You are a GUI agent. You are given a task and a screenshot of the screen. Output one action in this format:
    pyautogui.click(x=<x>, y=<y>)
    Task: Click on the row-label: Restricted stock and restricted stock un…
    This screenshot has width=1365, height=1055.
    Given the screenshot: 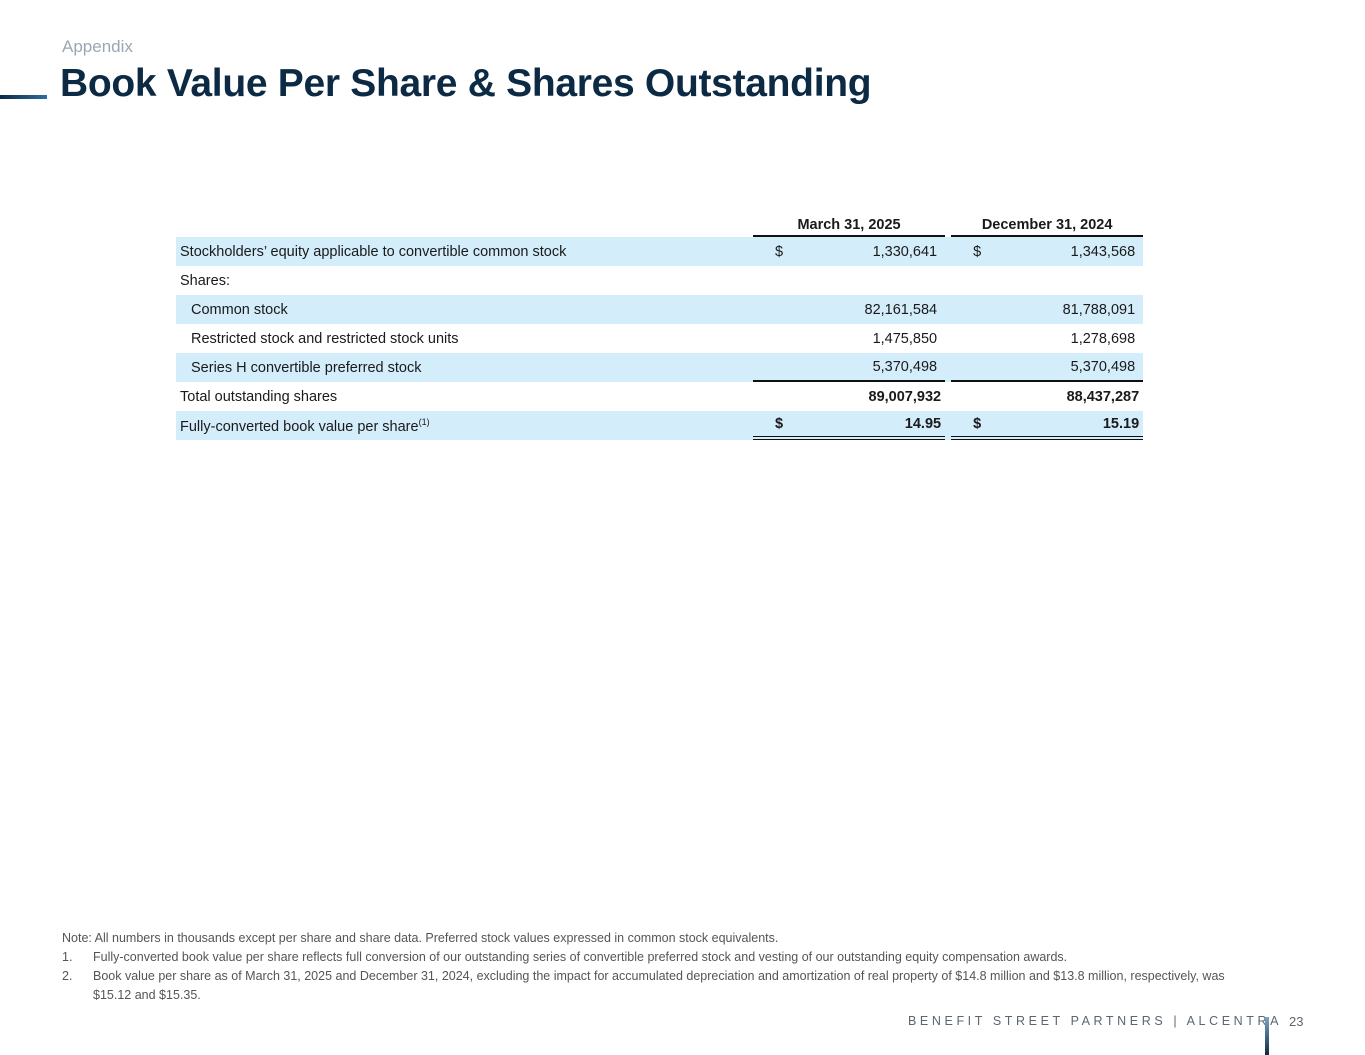 What is the action you would take?
    pyautogui.click(x=325, y=338)
    